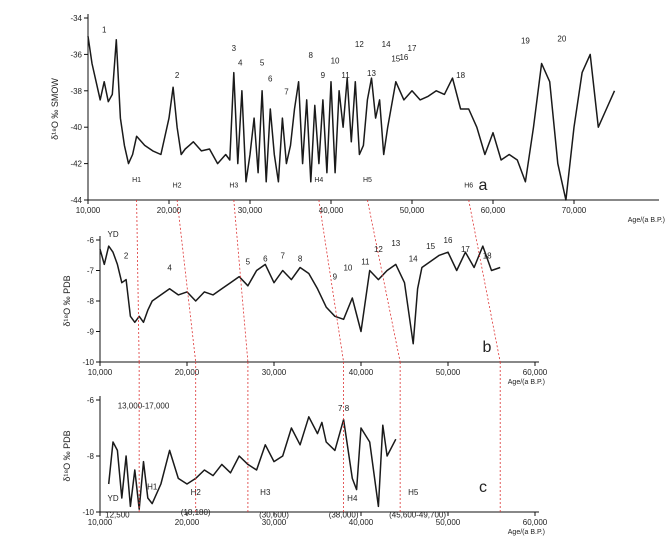 The image size is (669, 558). Describe the element at coordinates (483, 487) in the screenshot. I see `panel-label: c` at that location.